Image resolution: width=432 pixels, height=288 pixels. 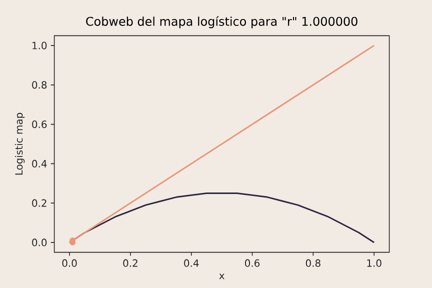 I want to click on y-tick-label: 0.0, so click(x=39, y=242).